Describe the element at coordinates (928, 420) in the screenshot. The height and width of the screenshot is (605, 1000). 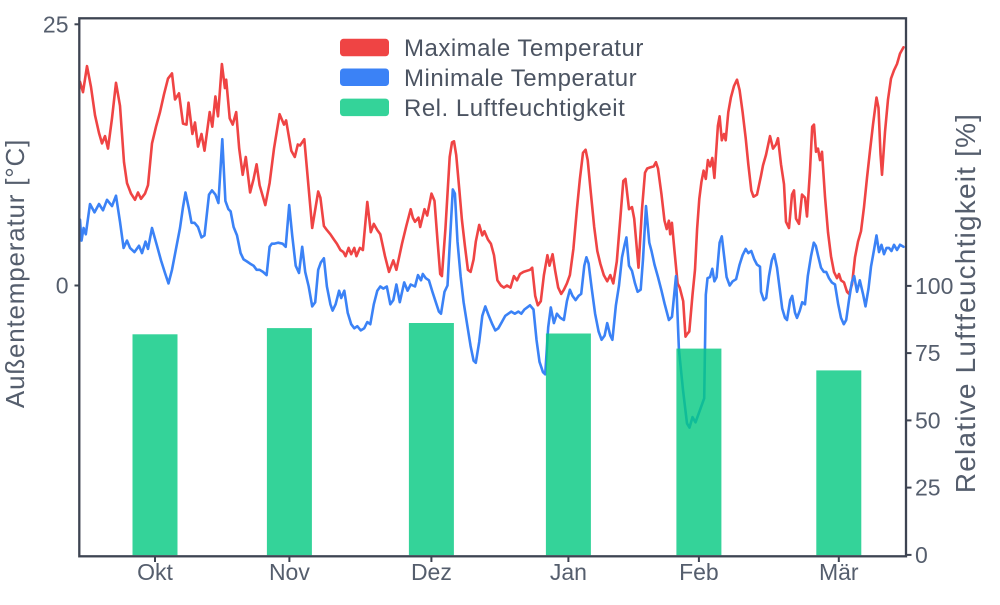
I see `svg-text: 50` at that location.